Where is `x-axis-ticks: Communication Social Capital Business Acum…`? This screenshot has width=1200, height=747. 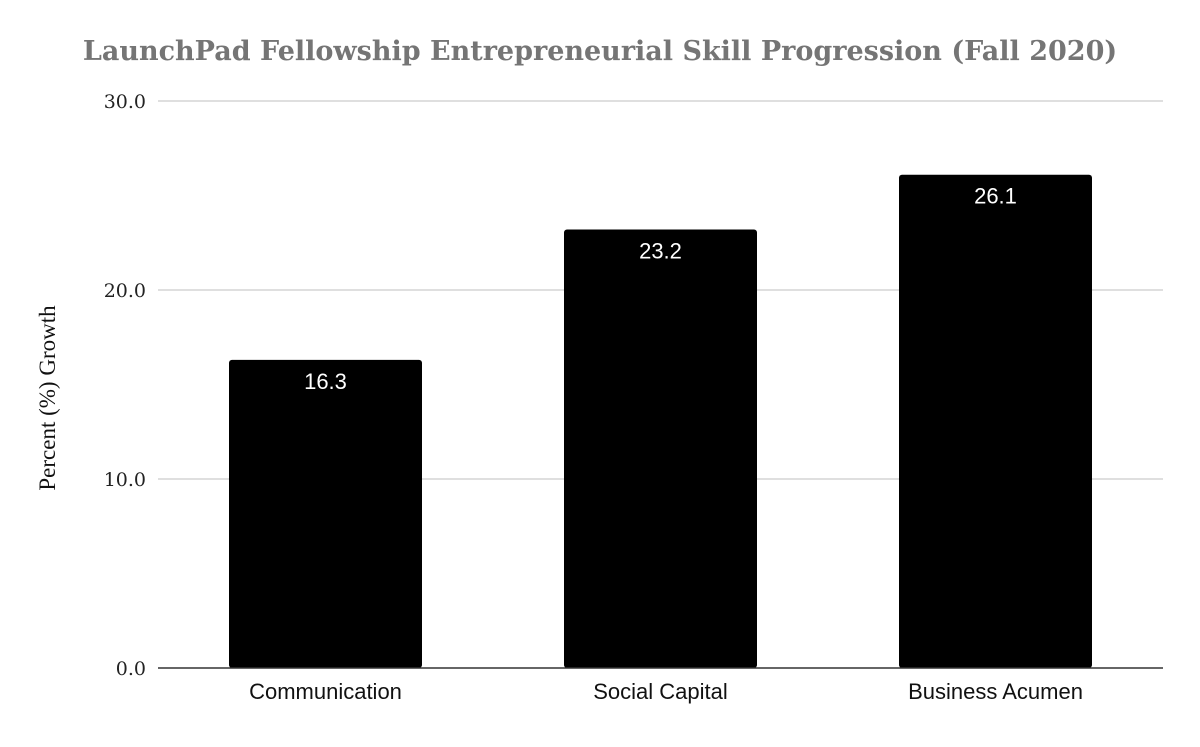
x-axis-ticks: Communication Social Capital Business Acum… is located at coordinates (666, 691).